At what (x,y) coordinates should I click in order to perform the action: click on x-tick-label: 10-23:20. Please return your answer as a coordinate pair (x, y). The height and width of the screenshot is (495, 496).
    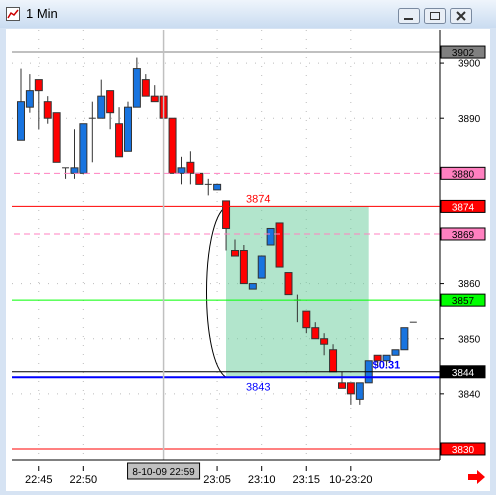
    Looking at the image, I should click on (351, 480).